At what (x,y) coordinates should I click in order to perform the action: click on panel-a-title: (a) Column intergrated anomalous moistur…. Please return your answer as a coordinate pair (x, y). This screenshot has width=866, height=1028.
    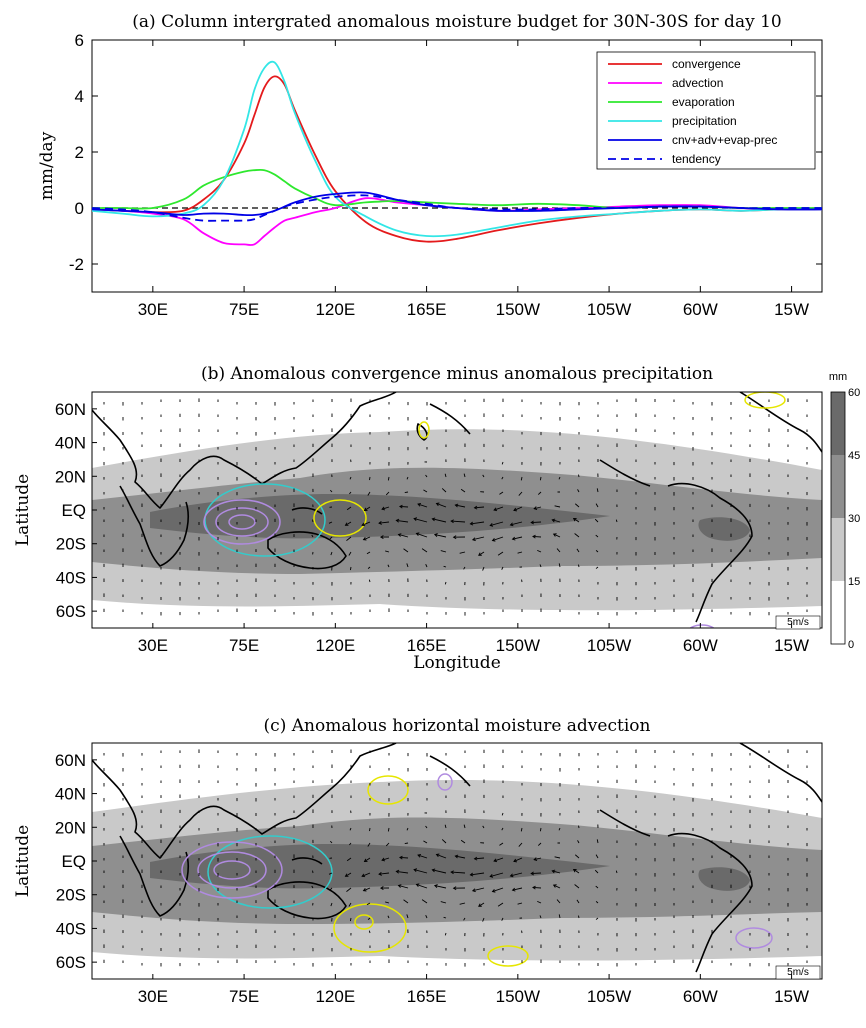
    Looking at the image, I should click on (456, 22).